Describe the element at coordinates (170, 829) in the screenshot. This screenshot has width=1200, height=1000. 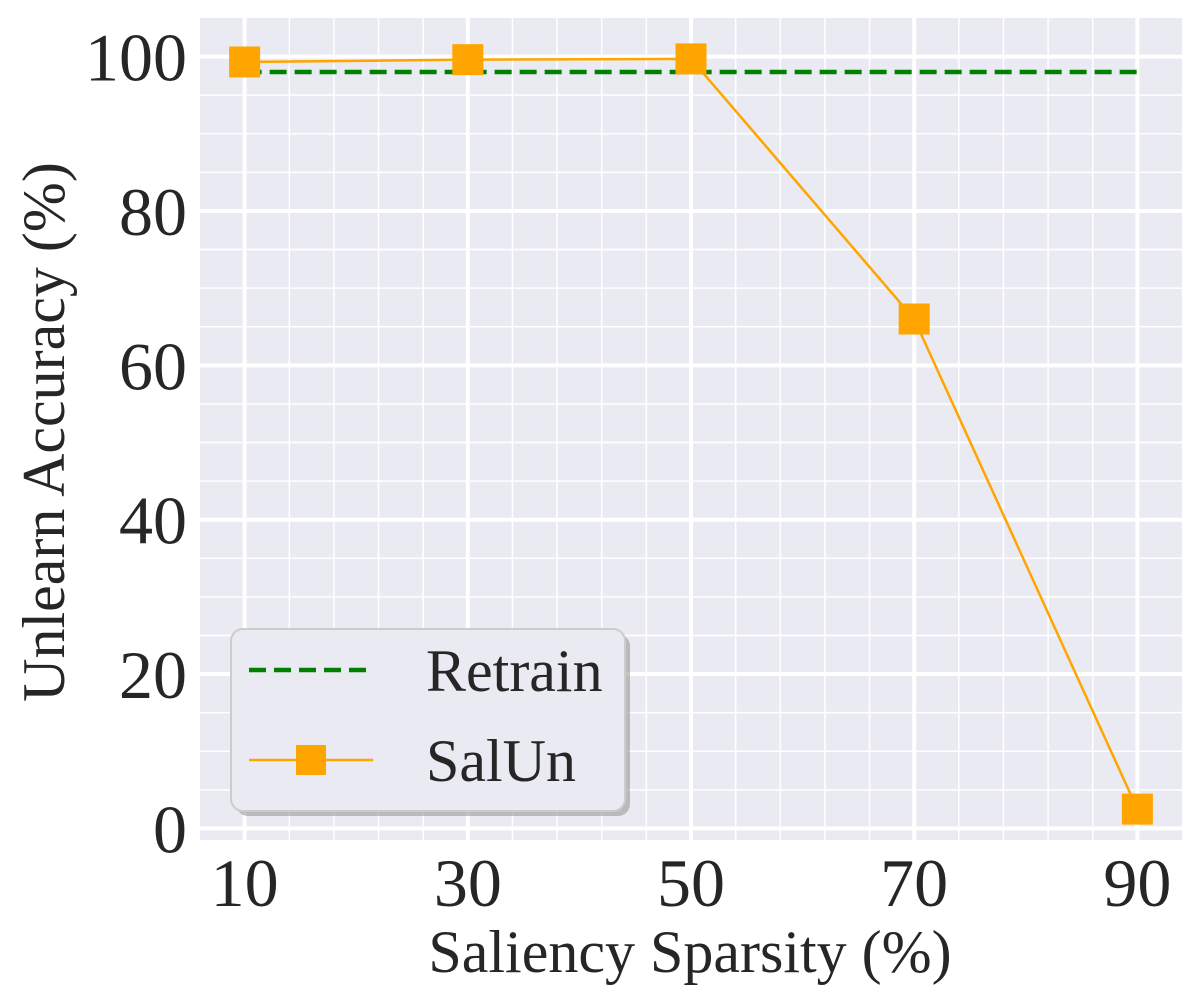
I see `y-tick-label: 0` at that location.